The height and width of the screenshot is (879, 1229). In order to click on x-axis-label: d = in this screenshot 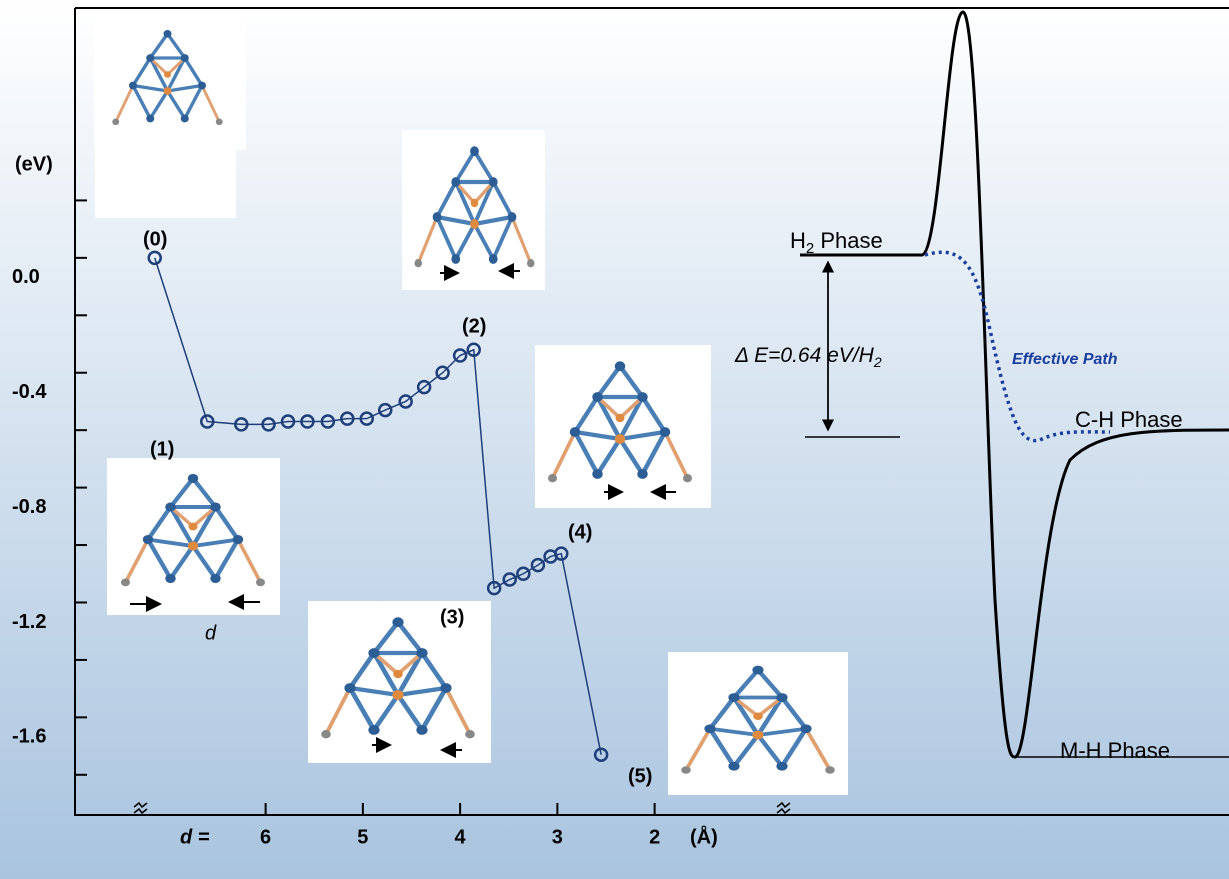, I will do `click(195, 837)`.